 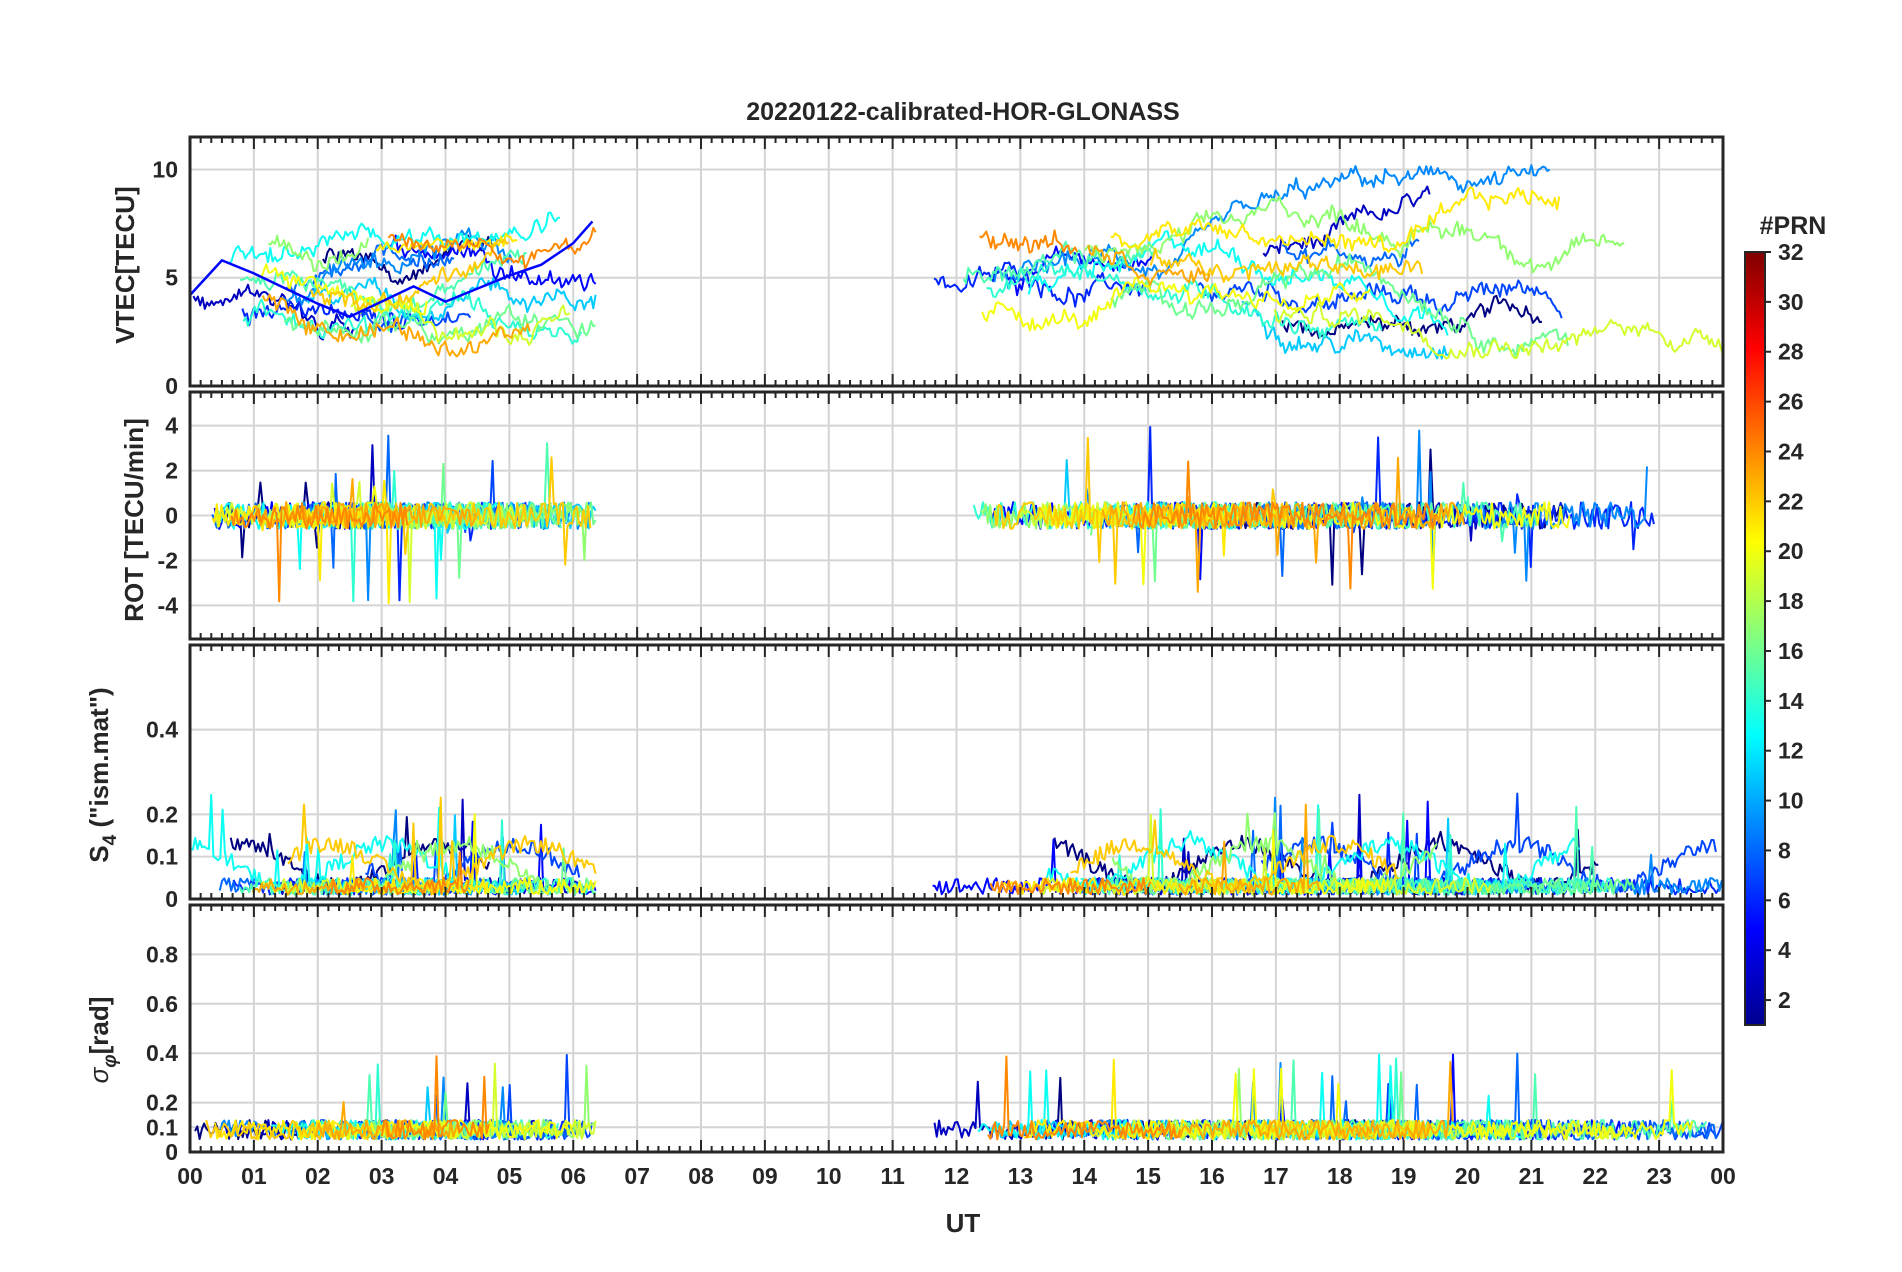 What do you see at coordinates (1148, 1176) in the screenshot?
I see `x-tick-label: 15` at bounding box center [1148, 1176].